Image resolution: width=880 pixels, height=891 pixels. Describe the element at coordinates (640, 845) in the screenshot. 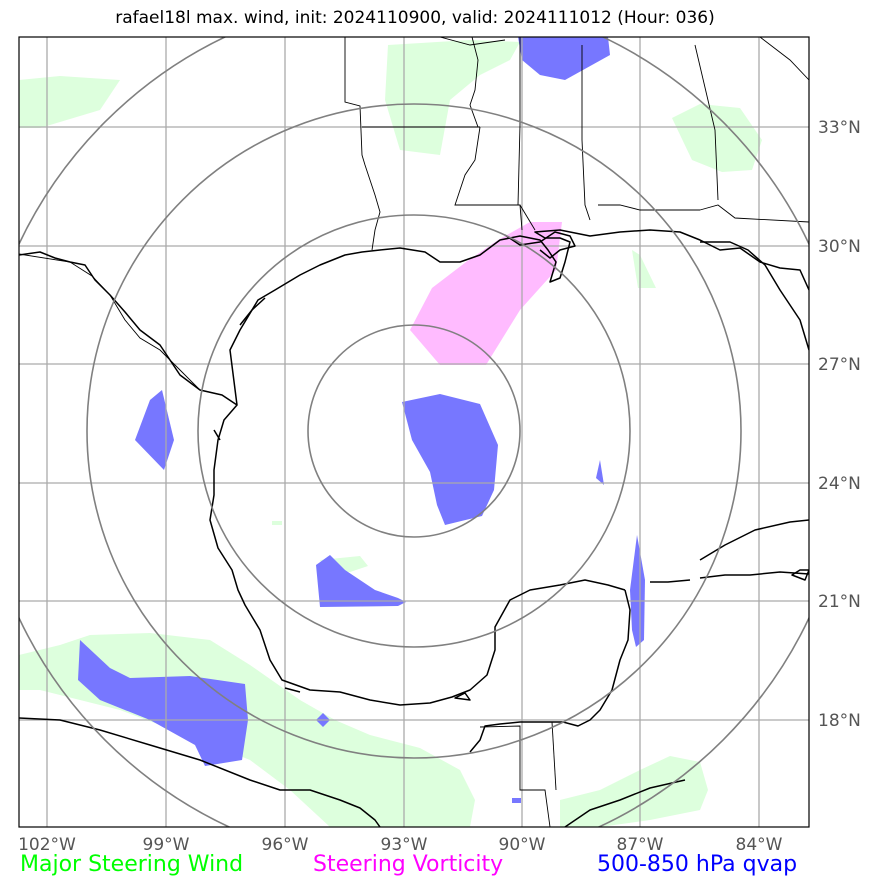

I see `lon-tick-87w: 87°W` at that location.